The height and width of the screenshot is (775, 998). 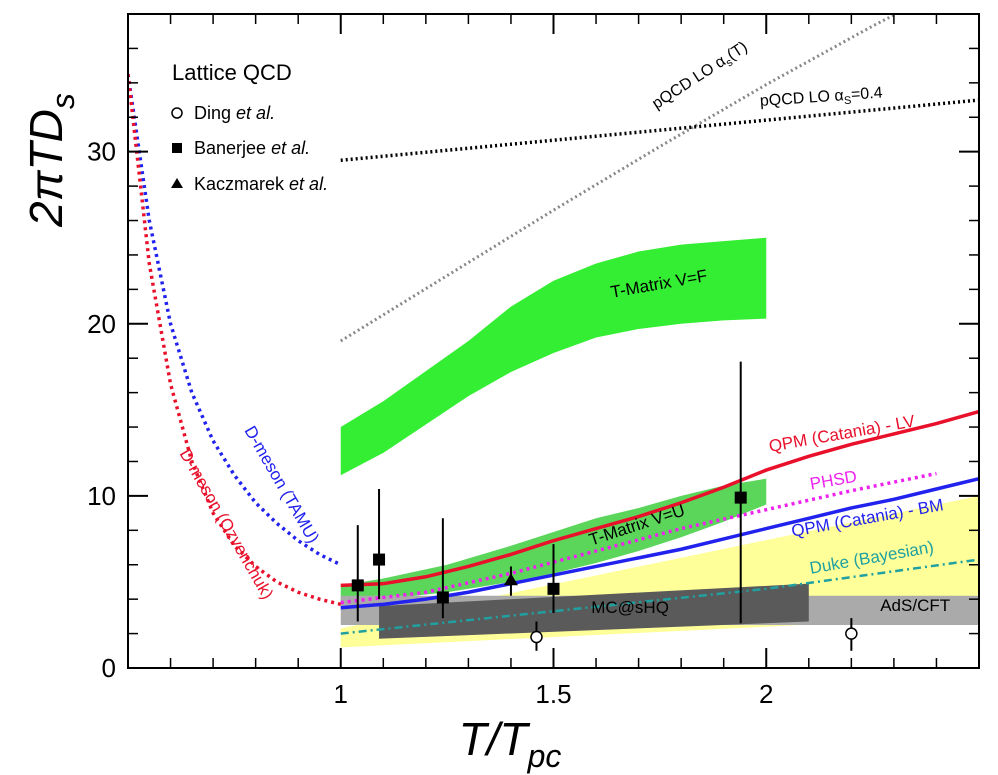 I want to click on series-line-qpm-catania-lv, so click(x=659, y=498).